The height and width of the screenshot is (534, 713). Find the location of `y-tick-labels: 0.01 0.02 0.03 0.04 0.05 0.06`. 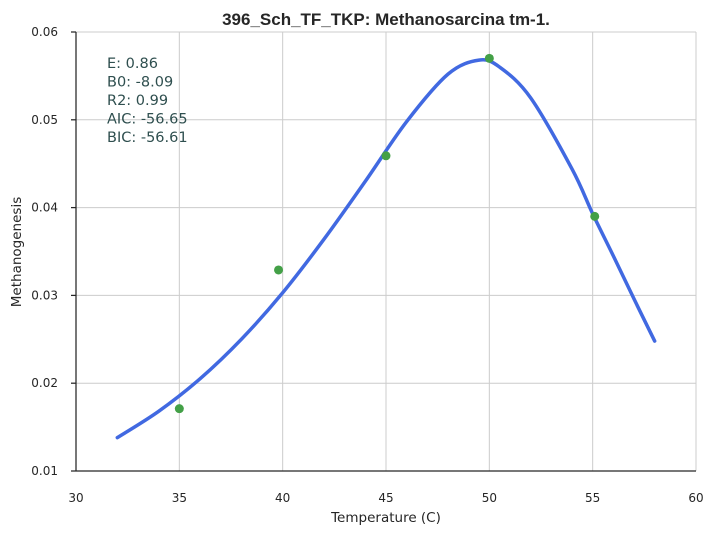

y-tick-labels: 0.01 0.02 0.03 0.04 0.05 0.06 is located at coordinates (53, 251).